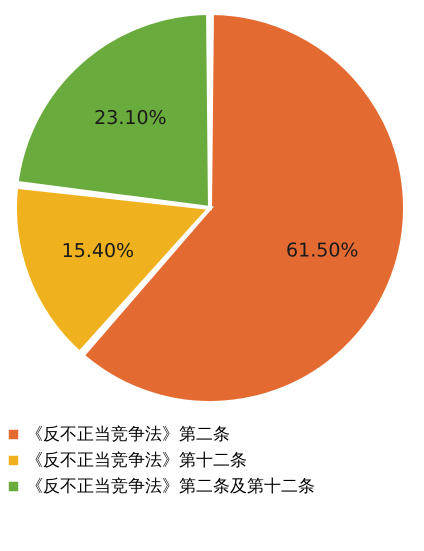  Describe the element at coordinates (128, 434) in the screenshot. I see `legend-label: 《反不正当竞争法》第二条` at that location.